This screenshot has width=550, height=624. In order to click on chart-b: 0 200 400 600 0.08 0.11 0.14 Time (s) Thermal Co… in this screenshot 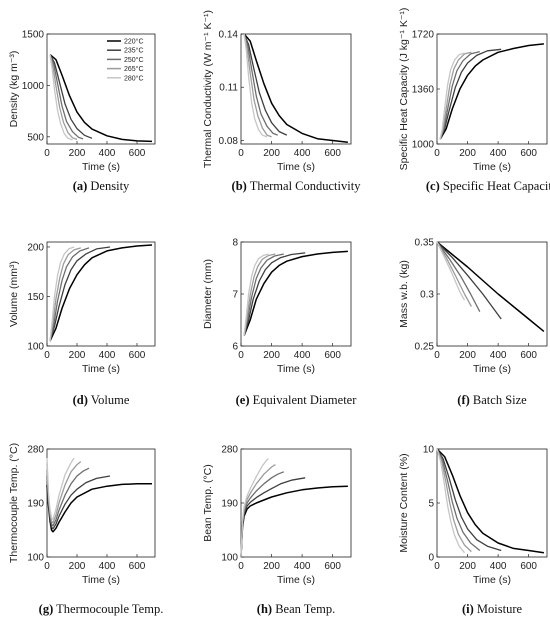, I will do `click(281, 101)`.